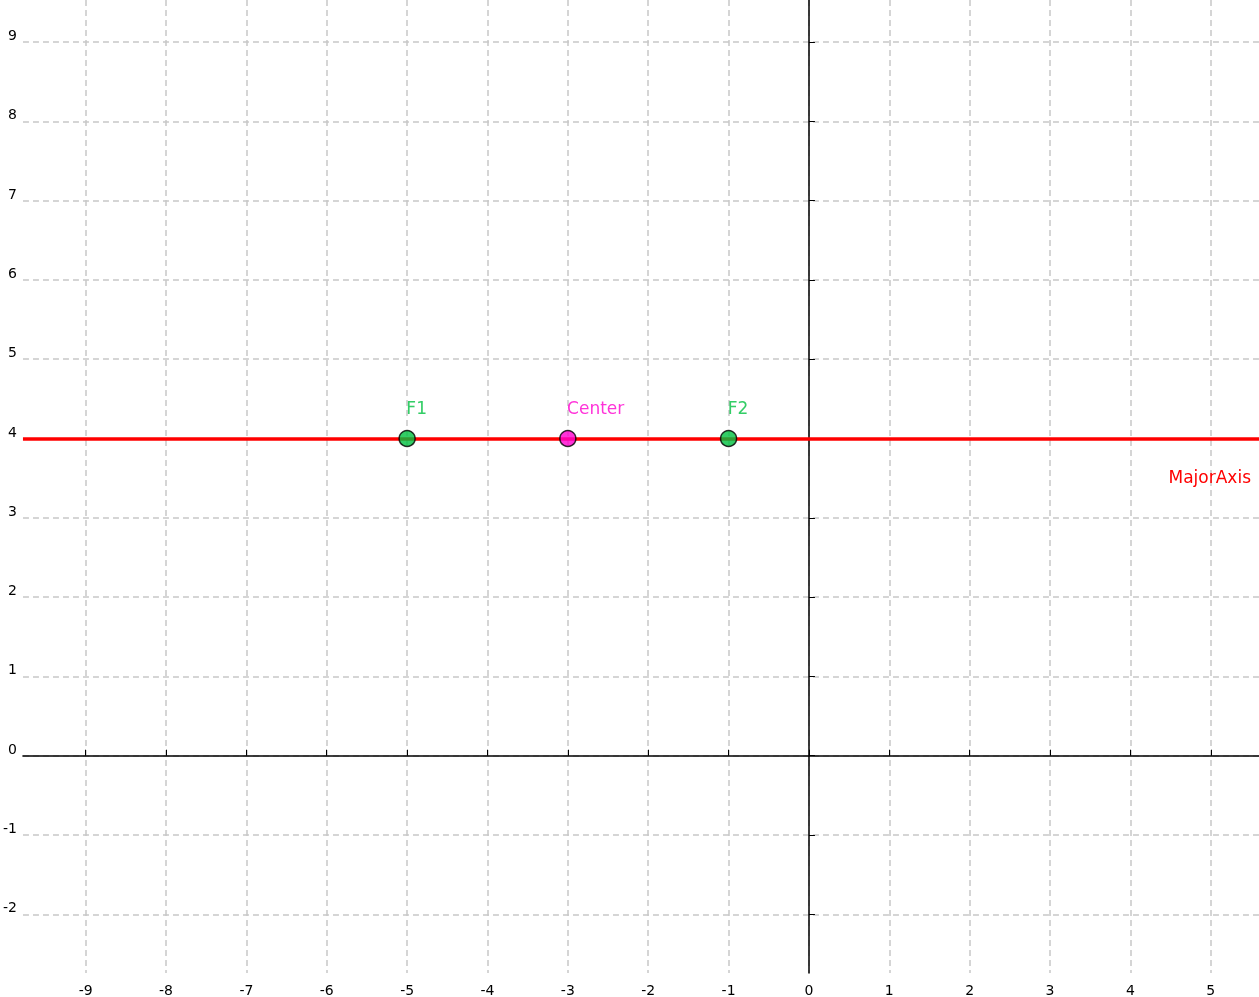  Describe the element at coordinates (12, 352) in the screenshot. I see `y-tick-label: 5` at that location.